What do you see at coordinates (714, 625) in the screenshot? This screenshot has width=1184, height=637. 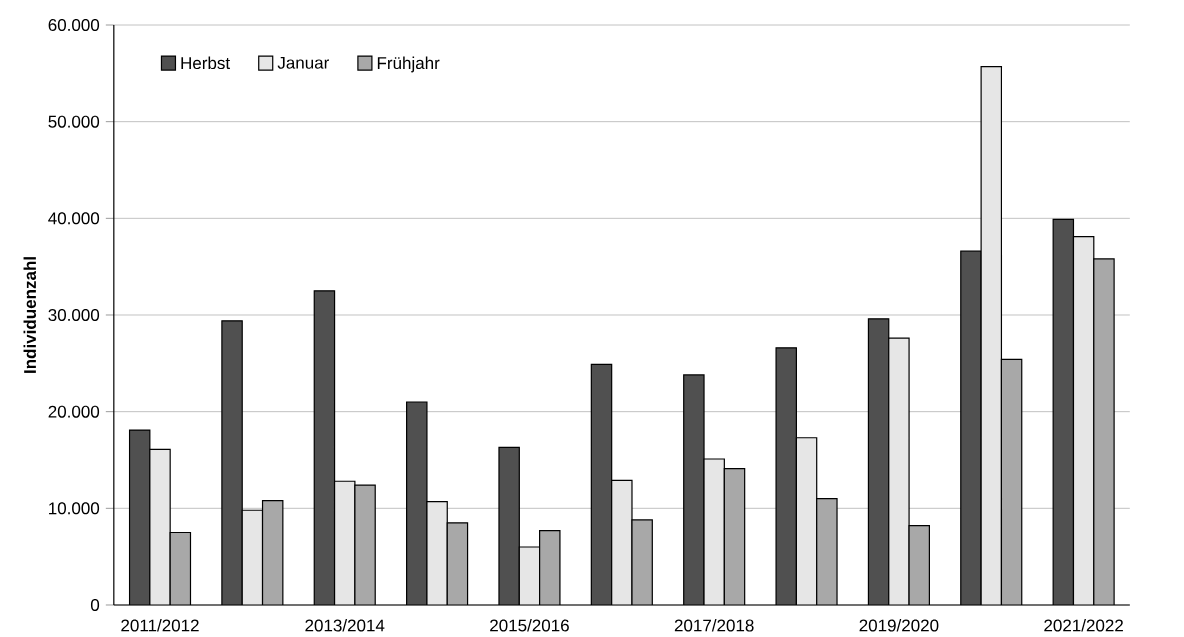 I see `x-tick-label: 2017/2018` at bounding box center [714, 625].